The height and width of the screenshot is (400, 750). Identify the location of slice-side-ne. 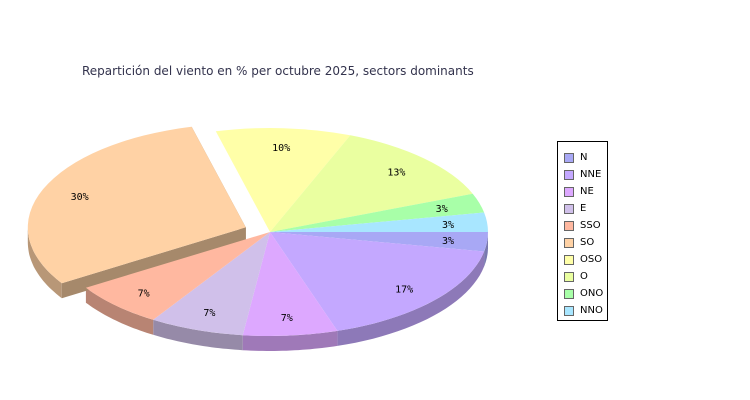
(290, 340).